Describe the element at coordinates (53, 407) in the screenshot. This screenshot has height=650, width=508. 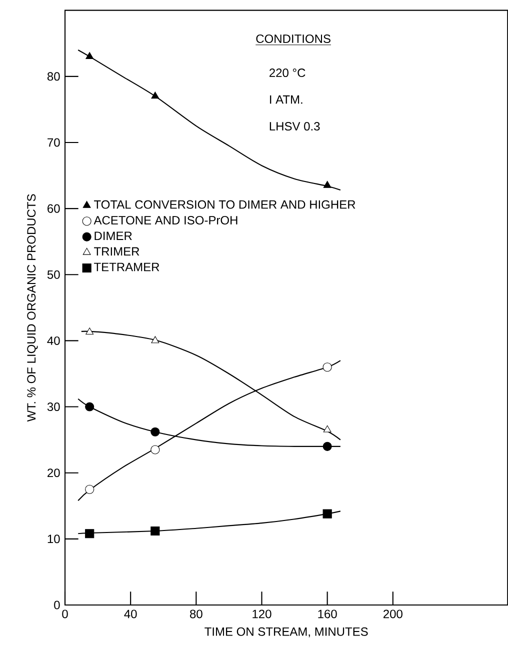
I see `y-tick-label: 30` at that location.